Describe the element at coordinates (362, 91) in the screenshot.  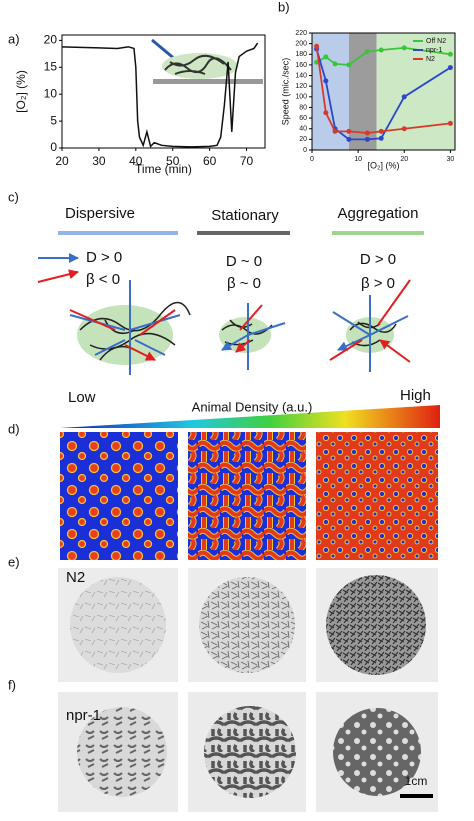
I see `shaded-region` at that location.